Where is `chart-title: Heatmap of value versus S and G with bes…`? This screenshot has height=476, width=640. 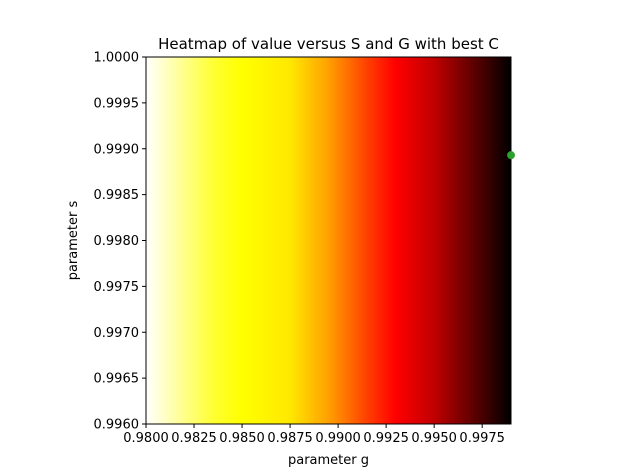
chart-title: Heatmap of value versus S and G with bes… is located at coordinates (328, 44).